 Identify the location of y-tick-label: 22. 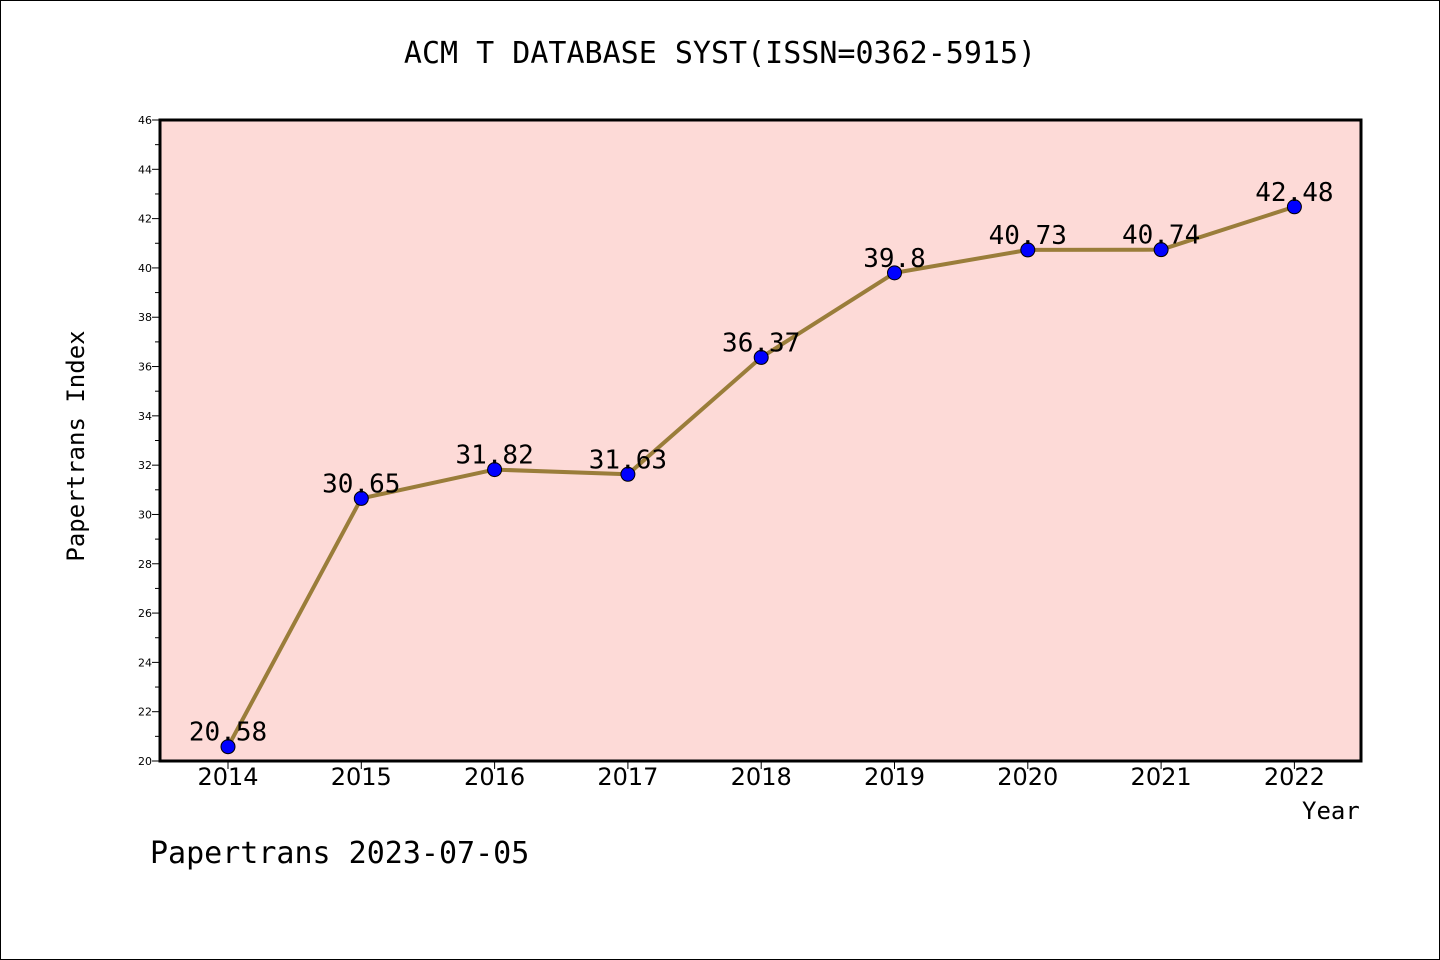
(145, 712).